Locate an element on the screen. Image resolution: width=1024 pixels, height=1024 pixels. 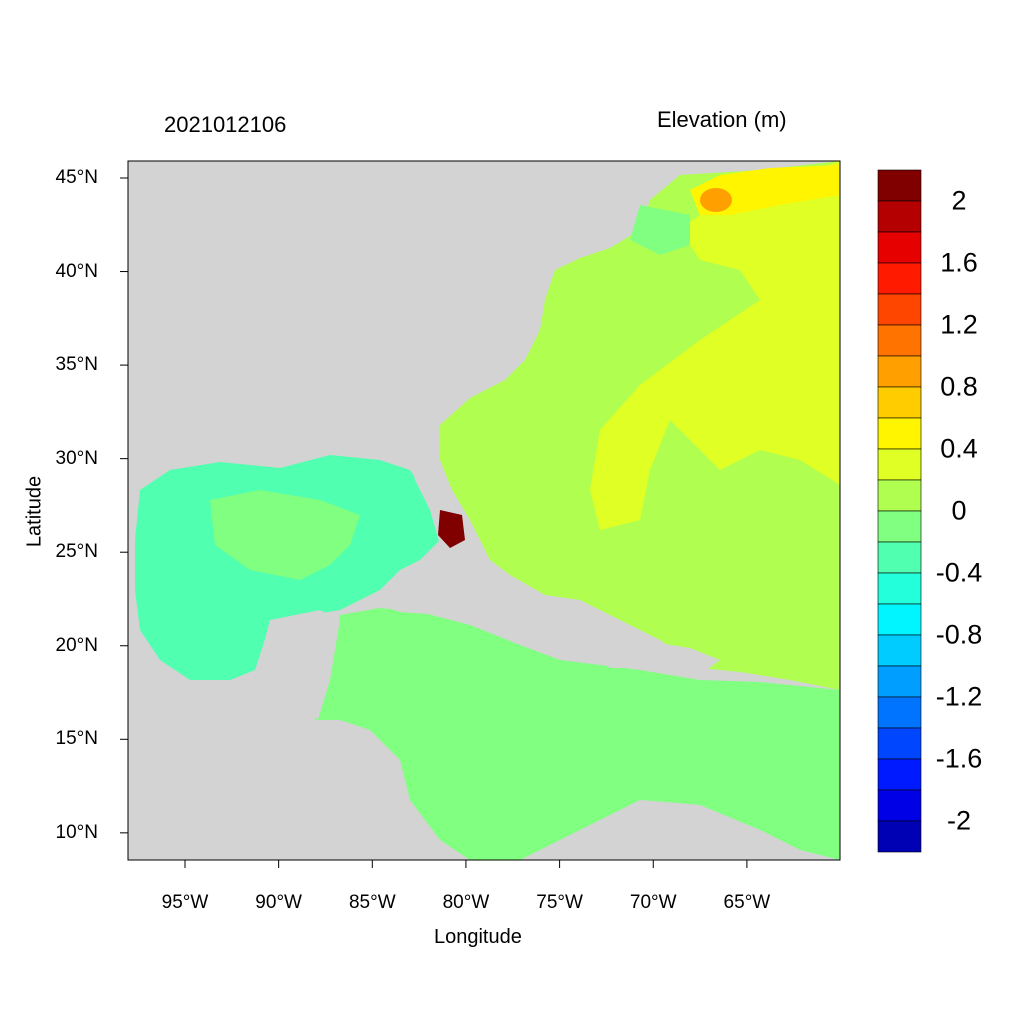
x-tick-label: 95°W is located at coordinates (185, 902).